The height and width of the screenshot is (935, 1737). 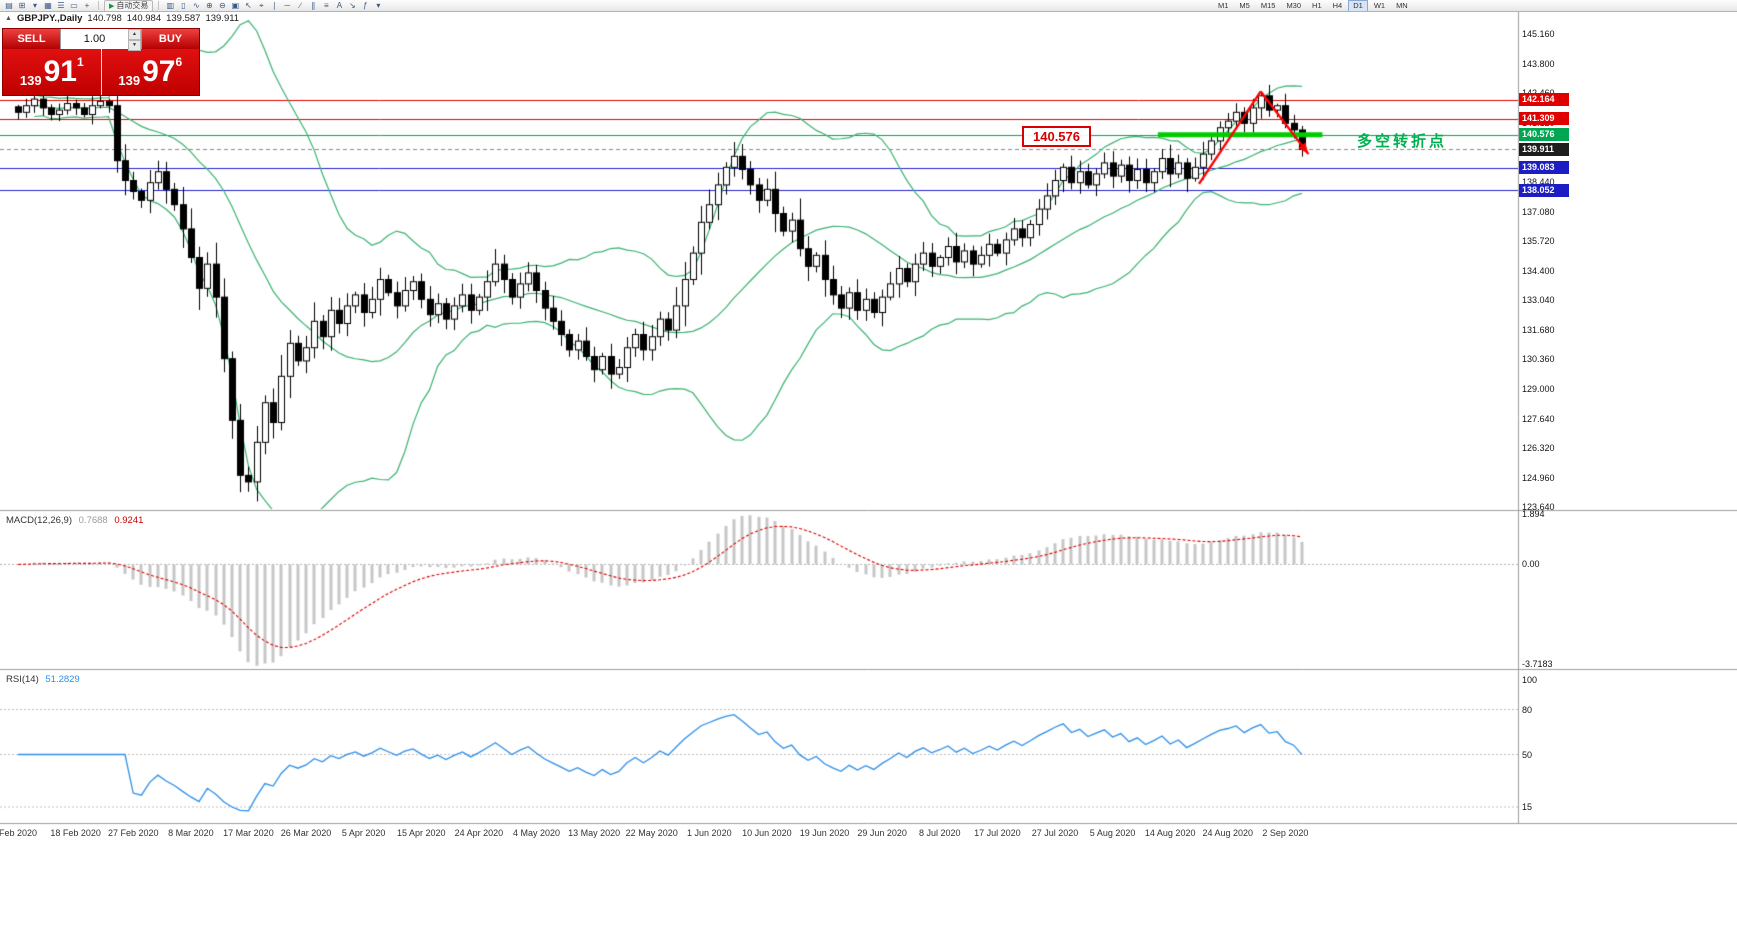 What do you see at coordinates (1533, 513) in the screenshot?
I see `macd-axis-label: 1.894` at bounding box center [1533, 513].